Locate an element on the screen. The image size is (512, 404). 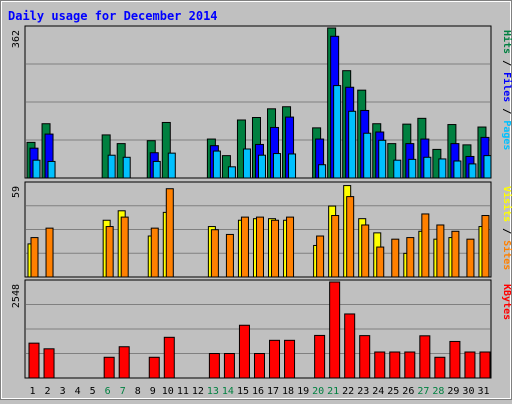
x-tick-label-day-5: 5 is located at coordinates (93, 391).